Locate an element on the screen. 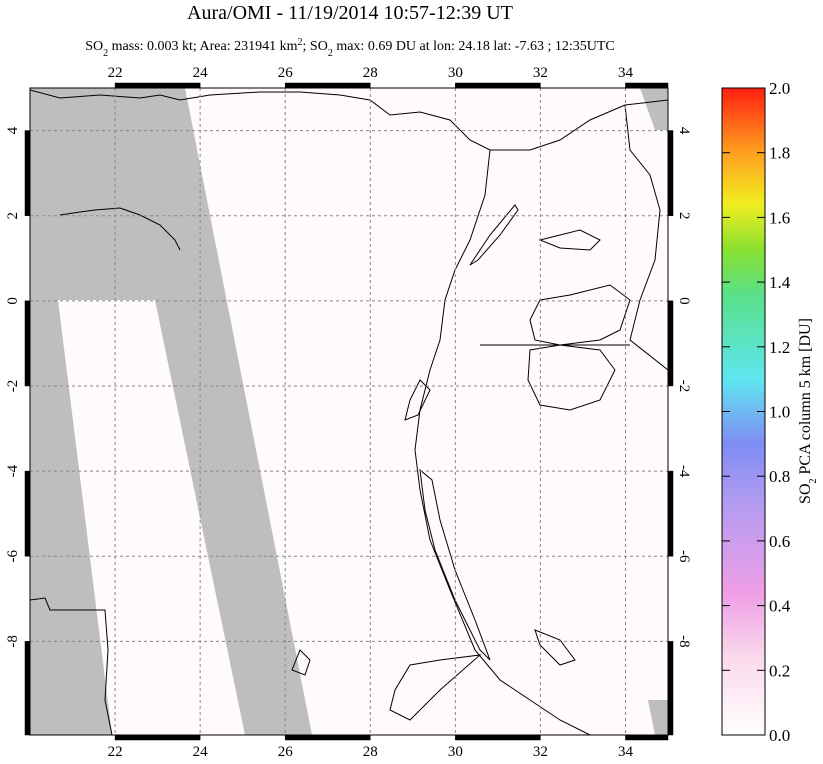 The image size is (823, 764). text-part: PCA column 5 km [DU] is located at coordinates (805, 398).